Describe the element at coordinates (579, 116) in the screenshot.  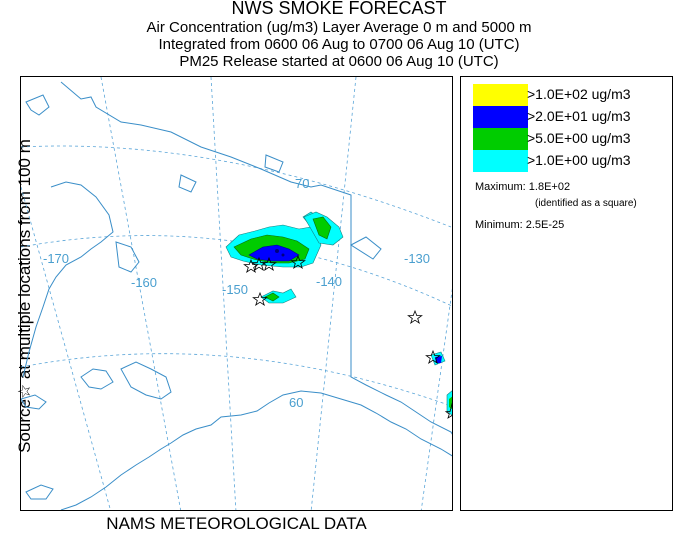
I see `legend-label: >2.0E+01 ug/m3` at that location.